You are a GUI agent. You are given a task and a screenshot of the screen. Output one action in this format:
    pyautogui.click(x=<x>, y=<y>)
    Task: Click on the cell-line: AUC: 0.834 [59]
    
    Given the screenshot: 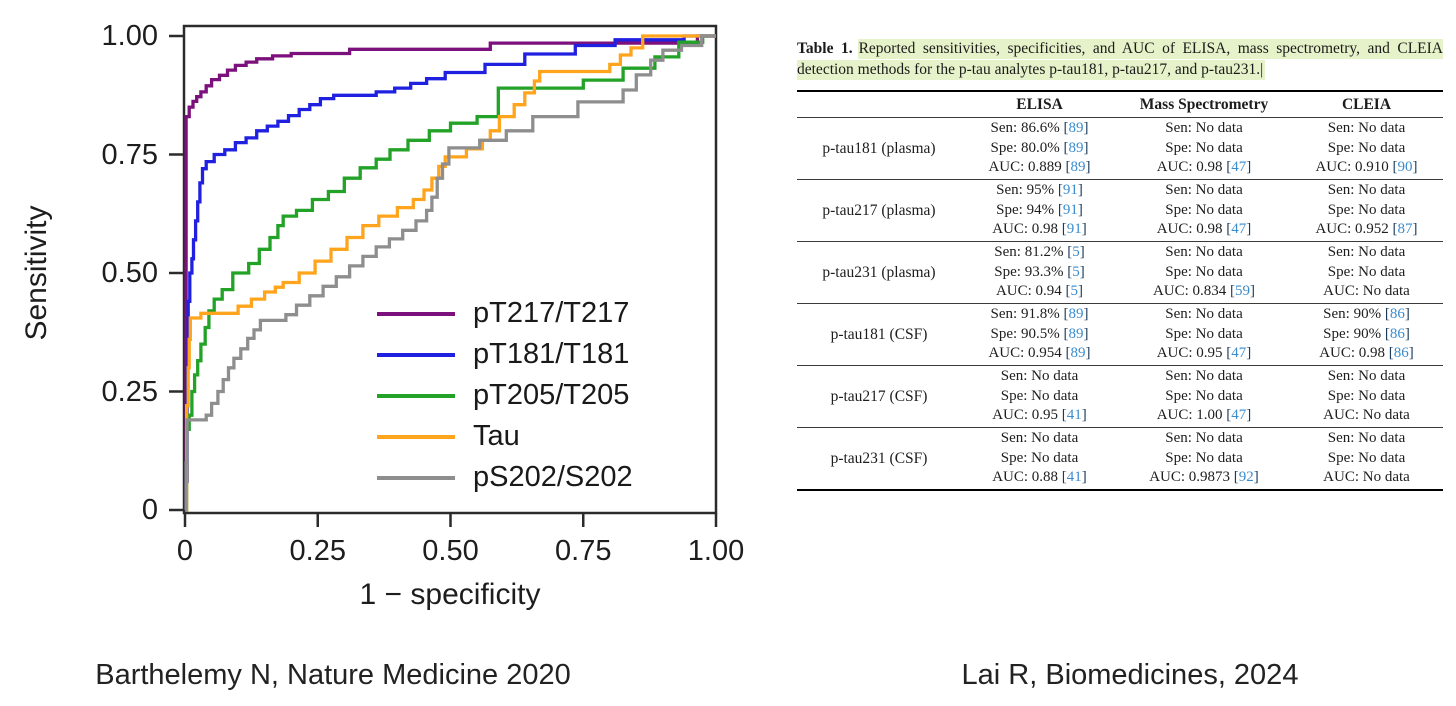 What is the action you would take?
    pyautogui.click(x=1204, y=291)
    